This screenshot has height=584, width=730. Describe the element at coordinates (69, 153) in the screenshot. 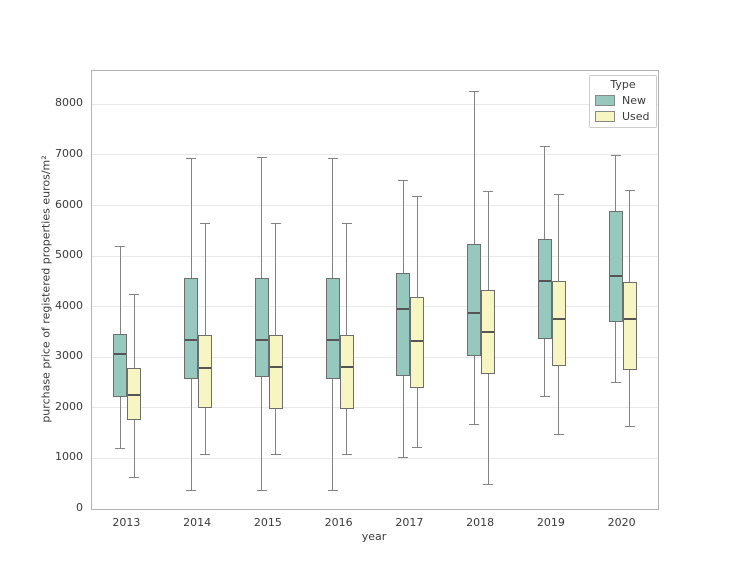

I see `y-tick-label: 7000` at that location.